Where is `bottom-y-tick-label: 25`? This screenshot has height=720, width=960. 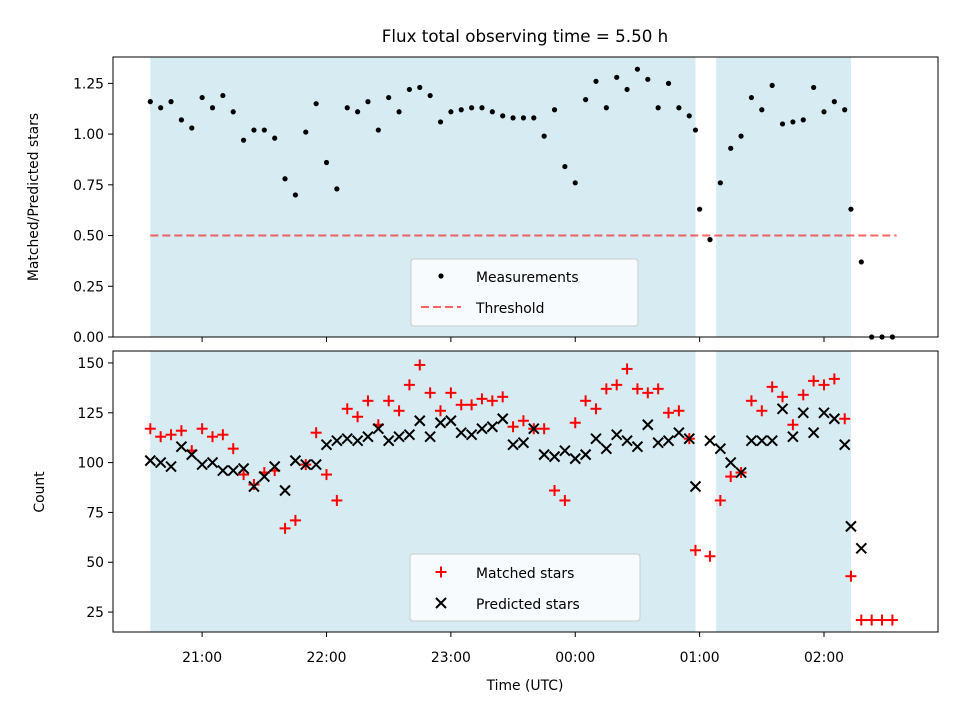 bottom-y-tick-label: 25 is located at coordinates (95, 613).